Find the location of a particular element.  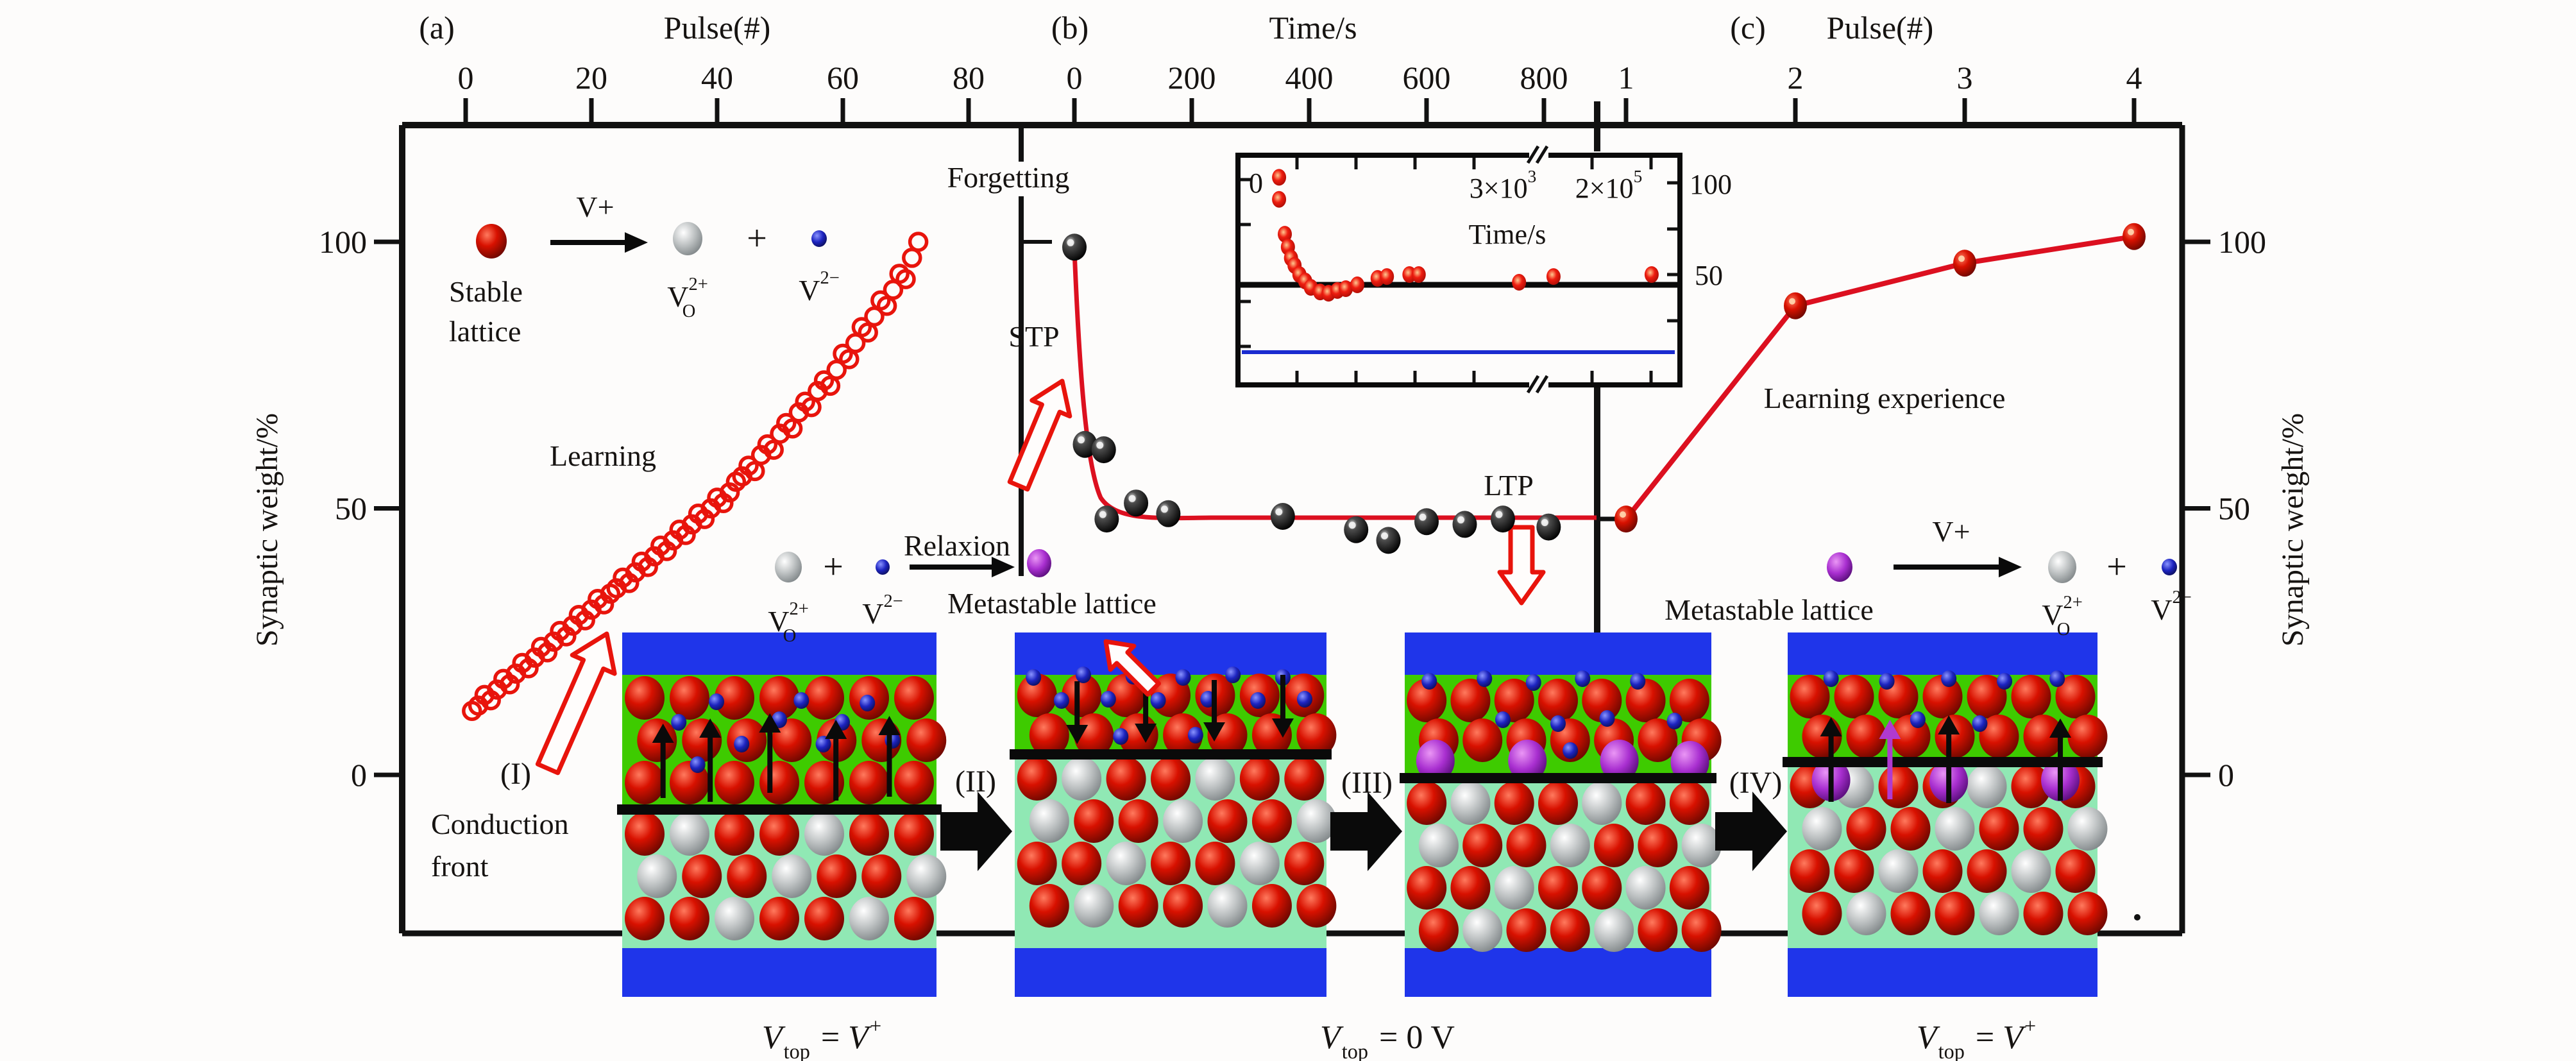

transition-arrow-head is located at coordinates (995, 832).